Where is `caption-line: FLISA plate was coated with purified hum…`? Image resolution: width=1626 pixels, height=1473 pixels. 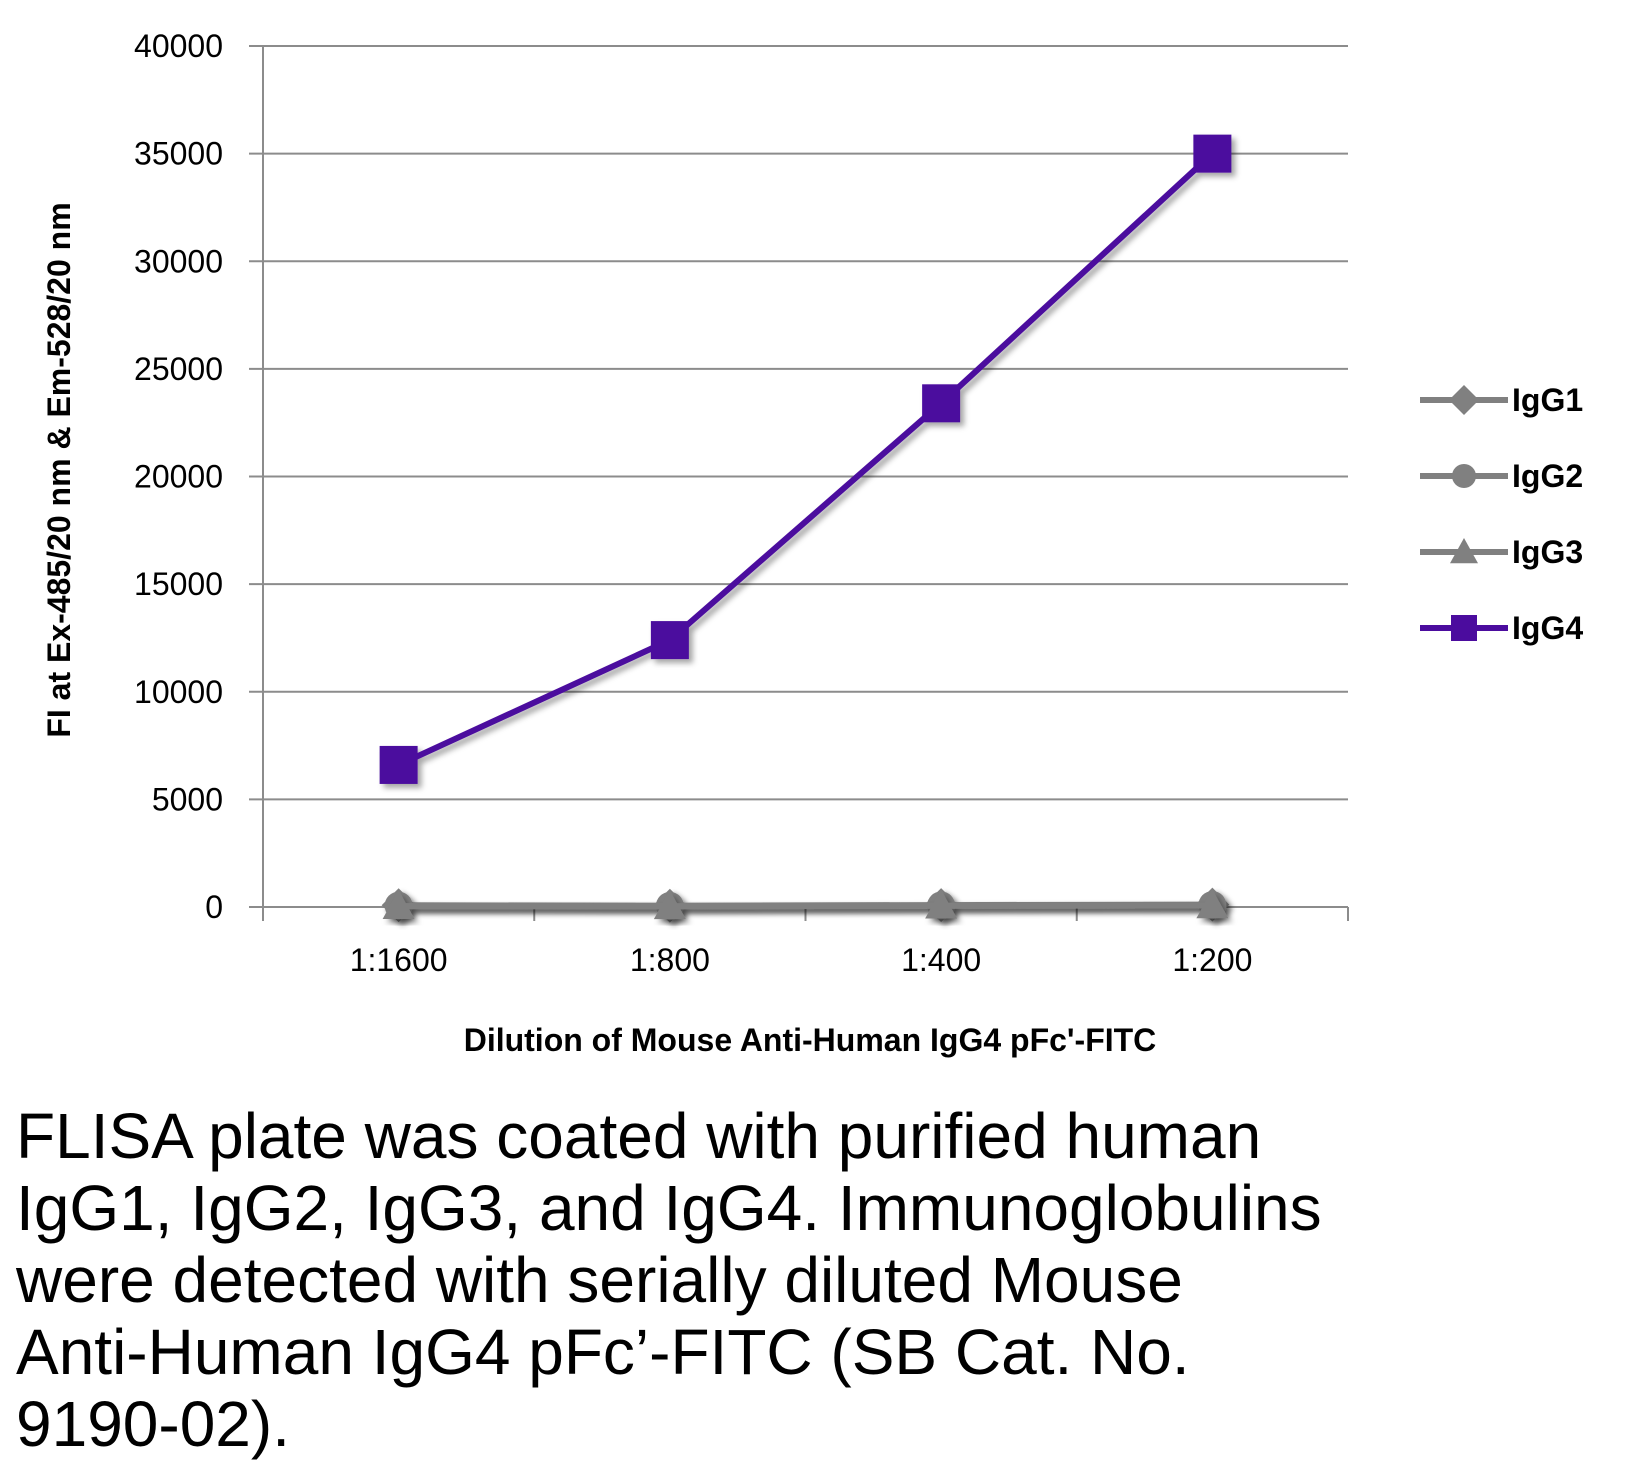 caption-line: FLISA plate was coated with purified hum… is located at coordinates (639, 1136).